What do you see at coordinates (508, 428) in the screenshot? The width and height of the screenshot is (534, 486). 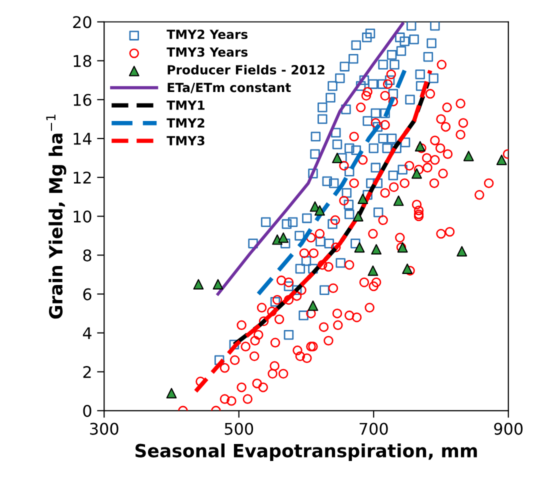 I see `x-tick-label: 900` at bounding box center [508, 428].